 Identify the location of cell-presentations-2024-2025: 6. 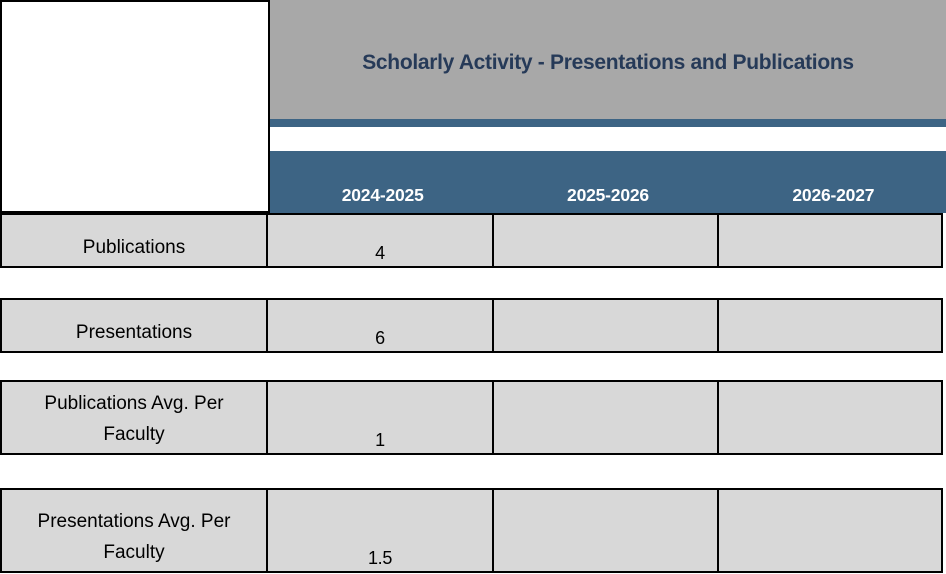
(381, 325).